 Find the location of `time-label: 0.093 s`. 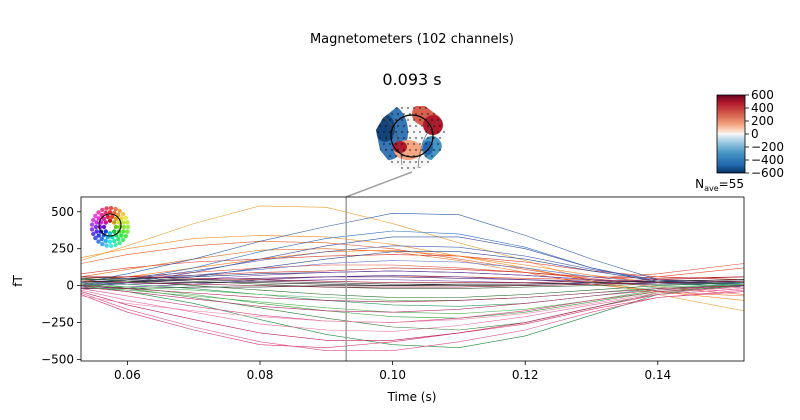

time-label: 0.093 s is located at coordinates (411, 79).